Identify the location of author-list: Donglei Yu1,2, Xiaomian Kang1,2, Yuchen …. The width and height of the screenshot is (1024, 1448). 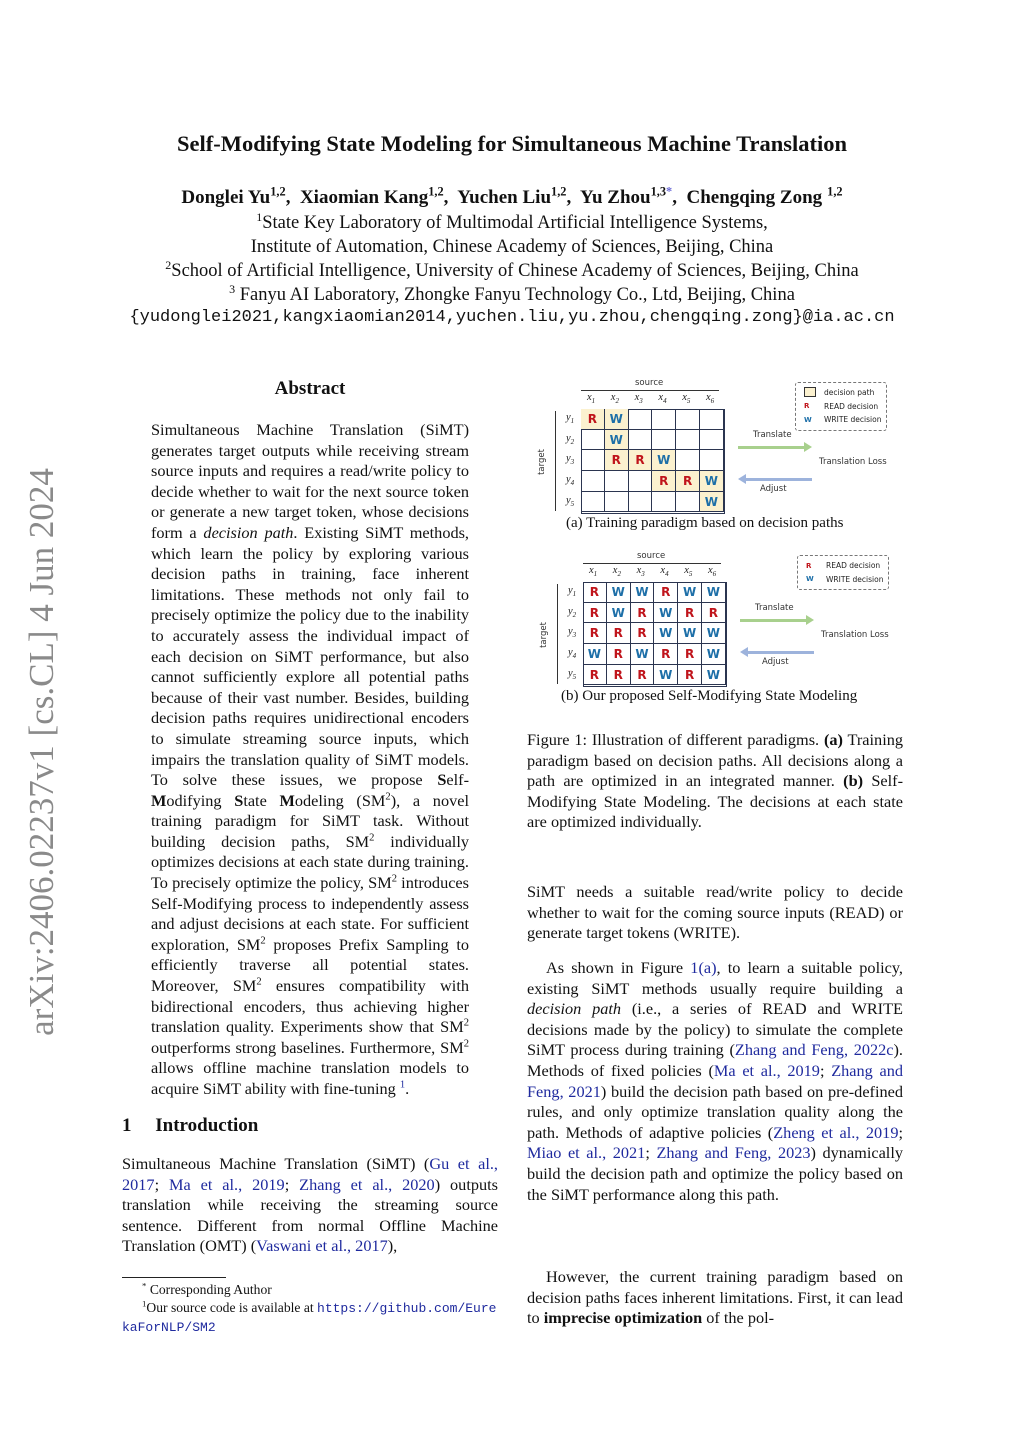
(512, 196).